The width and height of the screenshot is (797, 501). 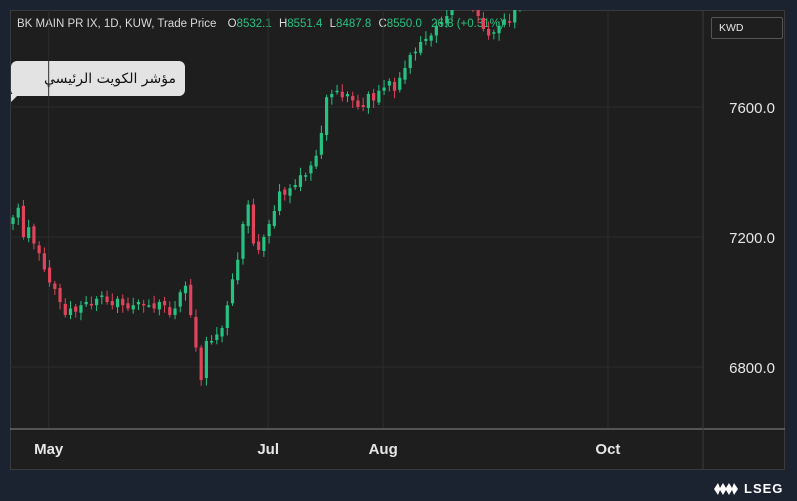 What do you see at coordinates (382, 24) in the screenshot?
I see `close-label: C` at bounding box center [382, 24].